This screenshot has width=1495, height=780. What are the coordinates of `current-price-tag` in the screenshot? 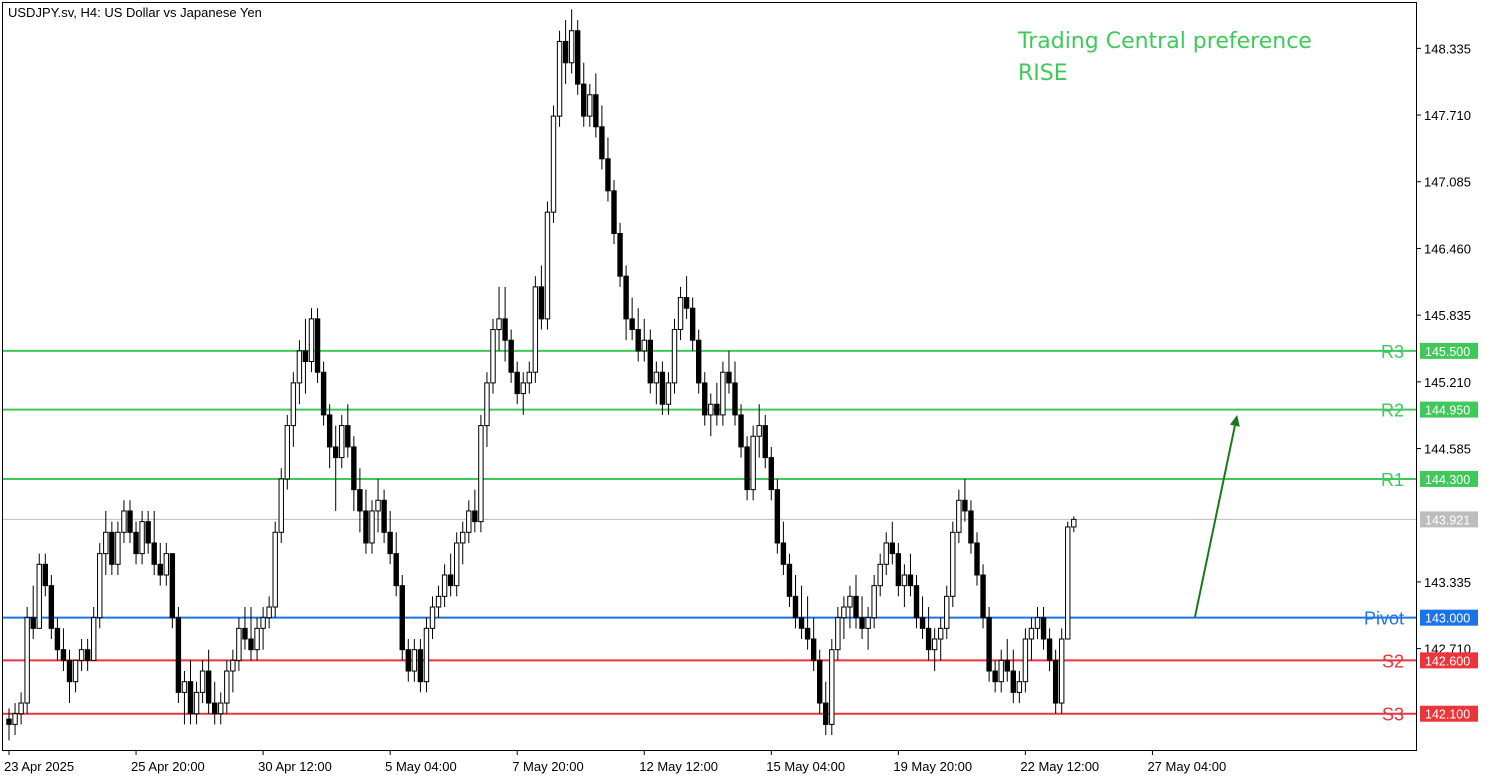 It's located at (1449, 519).